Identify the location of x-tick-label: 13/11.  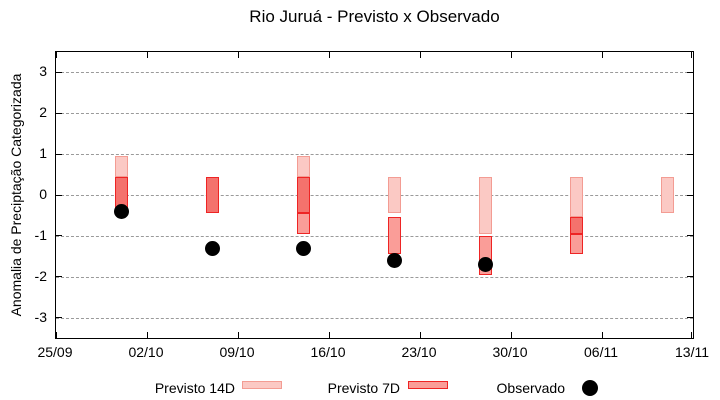
(692, 352).